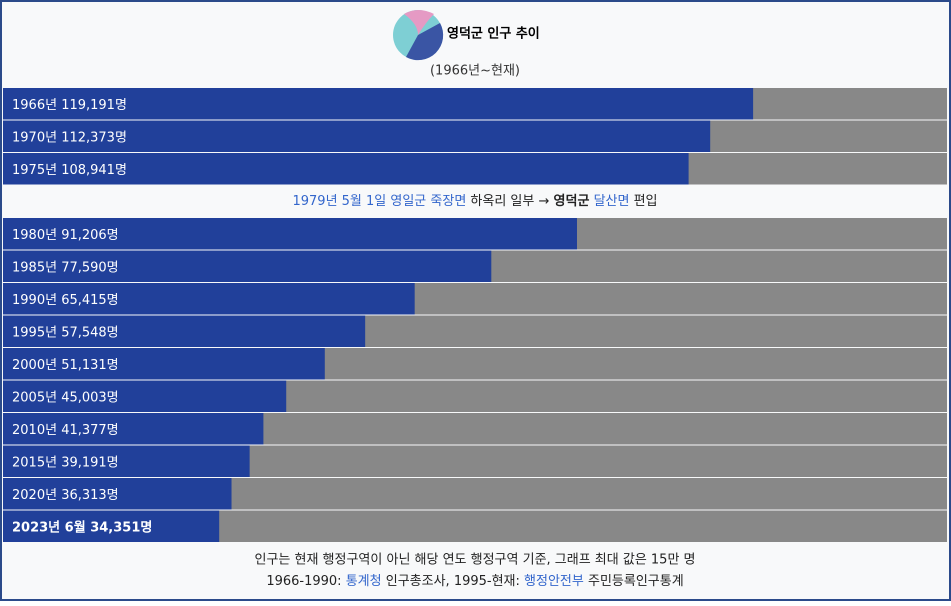  I want to click on value-label: 65,415명, so click(89, 299).